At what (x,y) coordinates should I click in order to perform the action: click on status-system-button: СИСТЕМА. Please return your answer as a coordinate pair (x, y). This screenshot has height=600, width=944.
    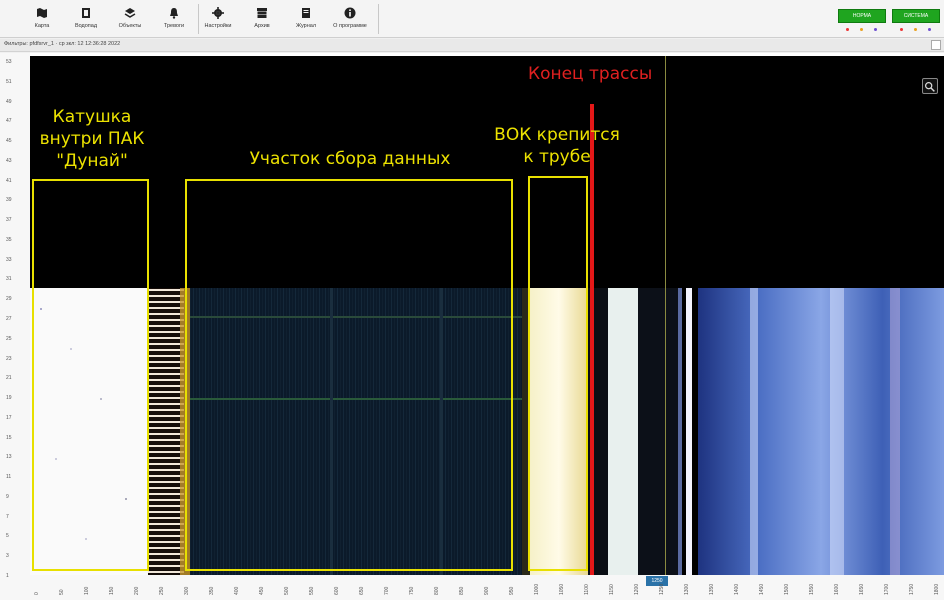
    Looking at the image, I should click on (916, 16).